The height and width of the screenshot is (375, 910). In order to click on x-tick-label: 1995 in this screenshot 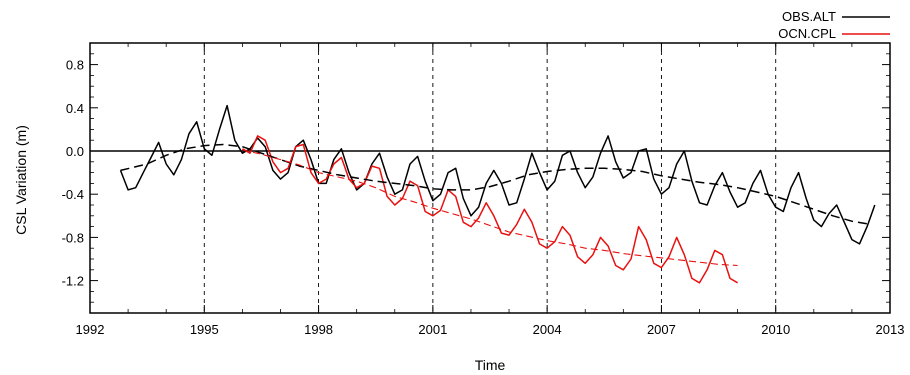, I will do `click(204, 329)`.